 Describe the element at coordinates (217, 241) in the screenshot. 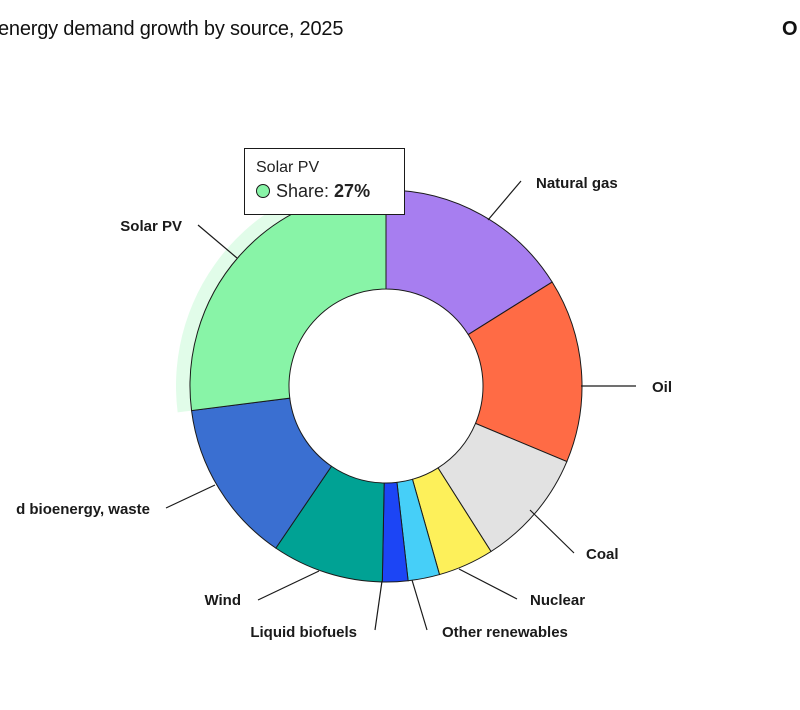

I see `leader-line-solar-pv` at that location.